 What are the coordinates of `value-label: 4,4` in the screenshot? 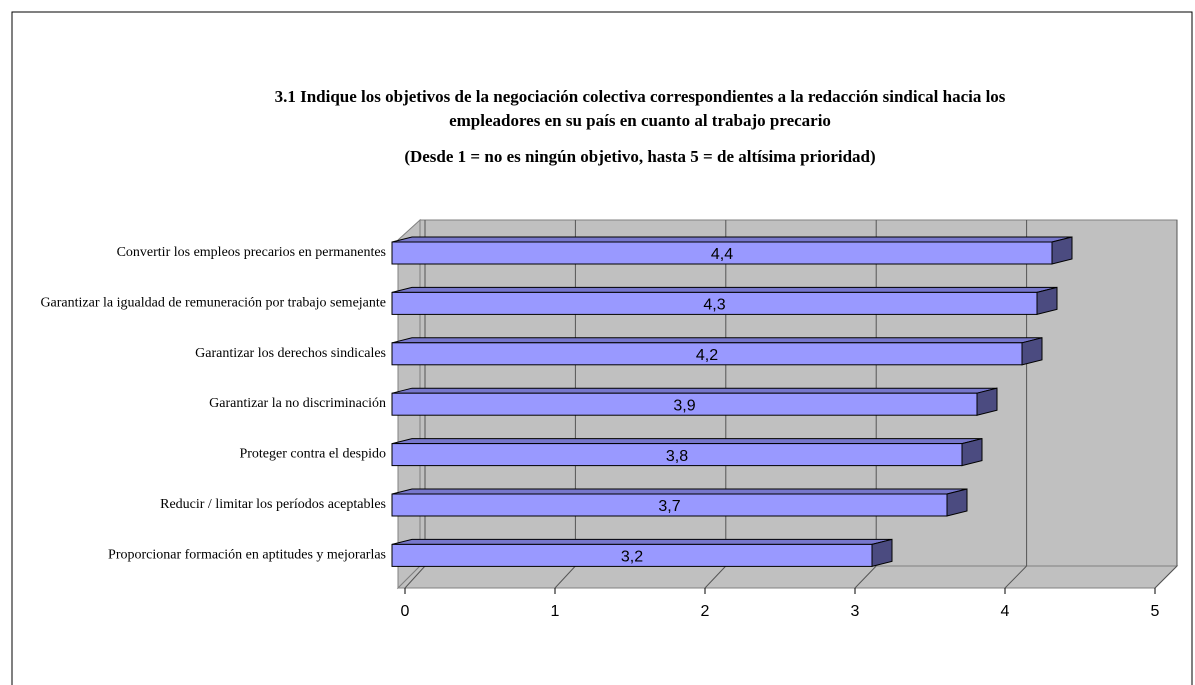 It's located at (722, 254).